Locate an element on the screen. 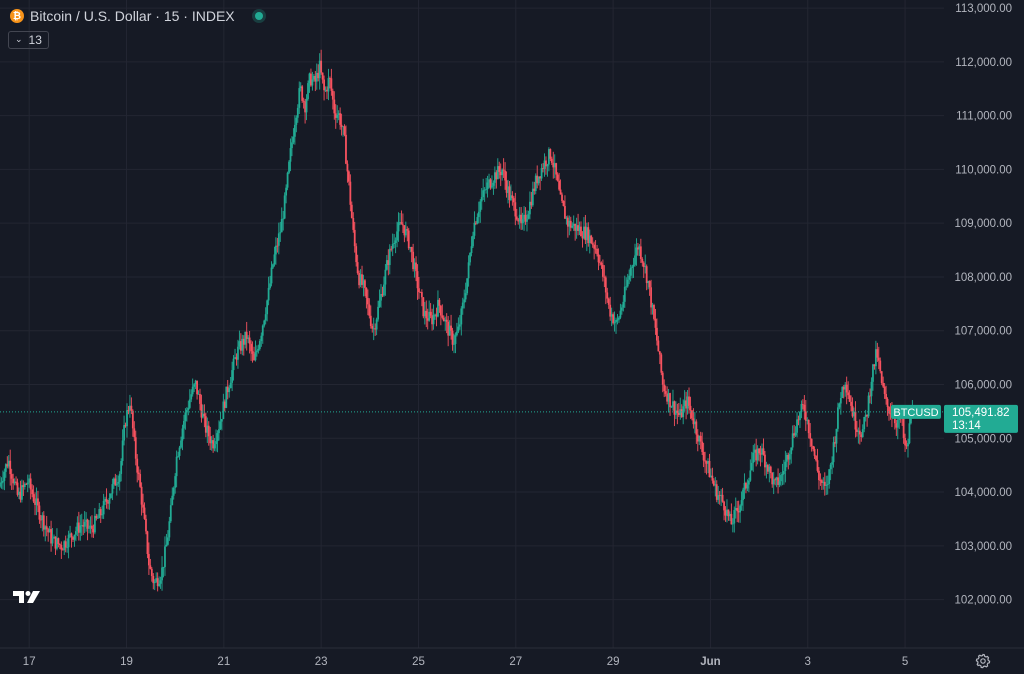 The height and width of the screenshot is (674, 1024). chart-legend-header: ₿ Bitcoin / U.S. Dollar · 15 · INDEX is located at coordinates (136, 16).